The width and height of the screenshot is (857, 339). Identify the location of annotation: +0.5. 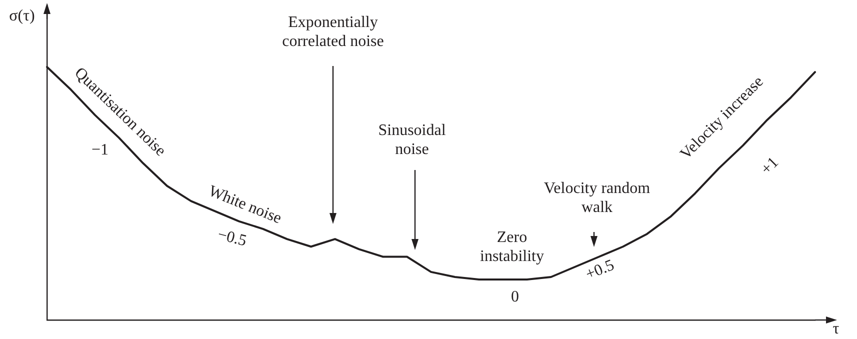
(600, 271).